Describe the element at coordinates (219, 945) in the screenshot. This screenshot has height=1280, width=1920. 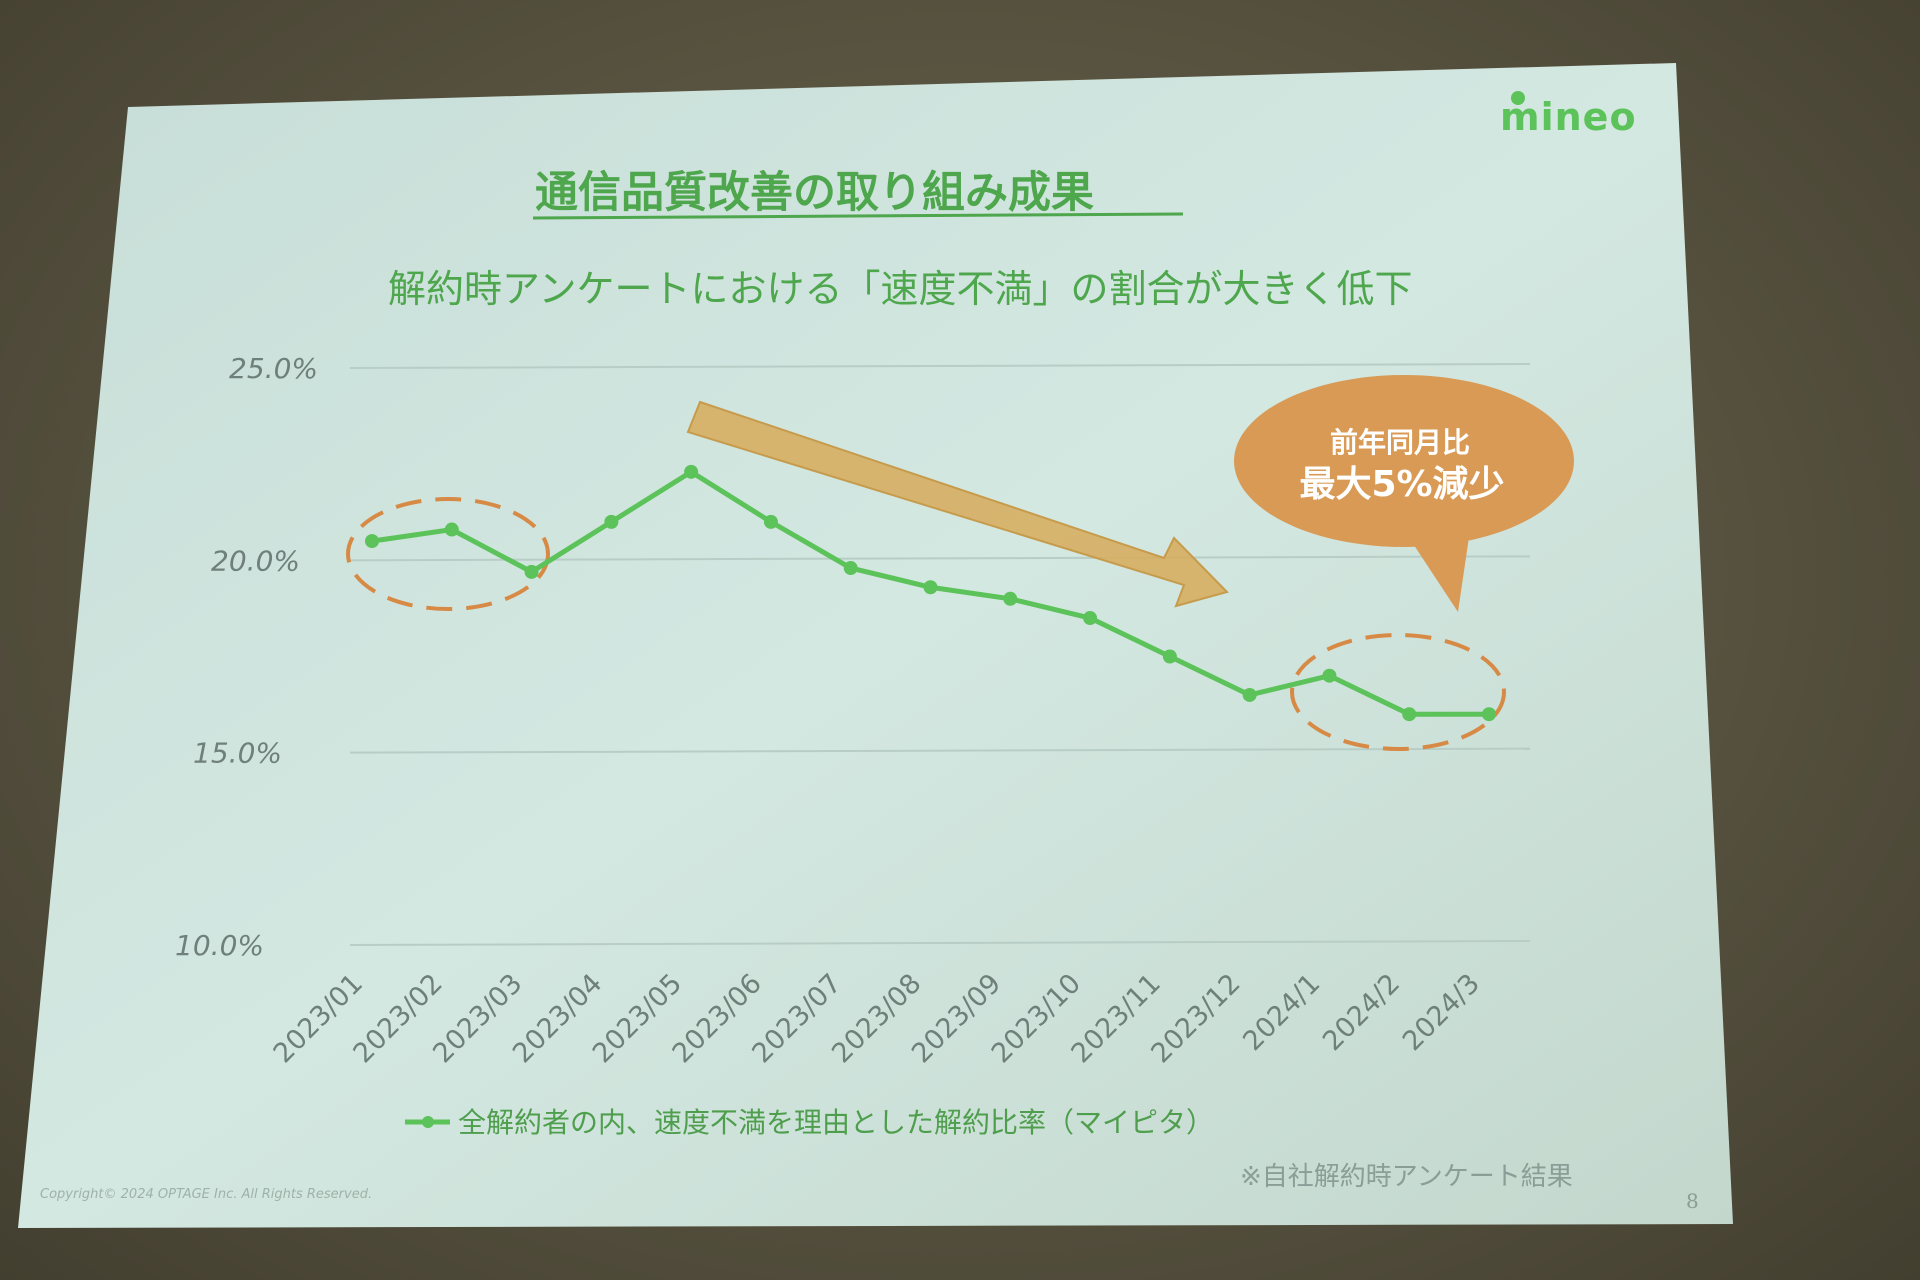
I see `y-tick-label: 10.0%` at that location.